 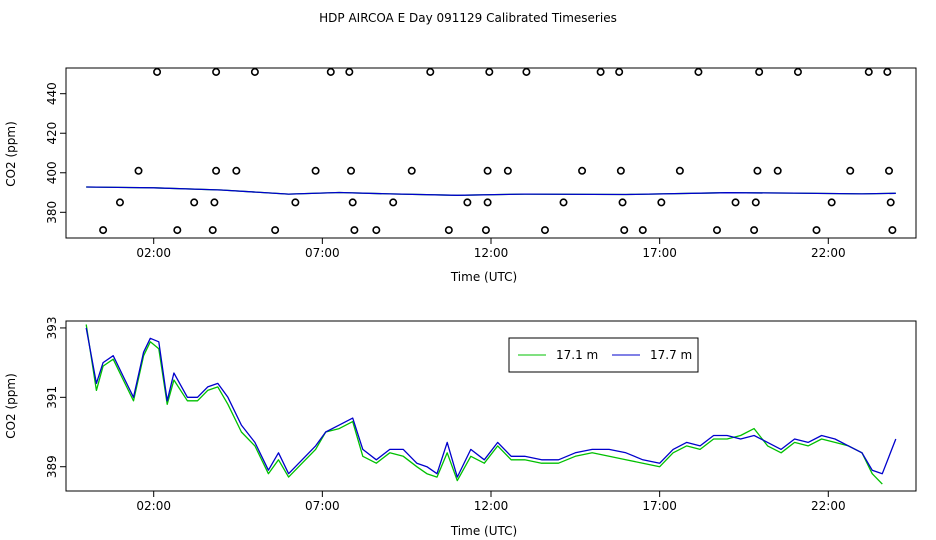 I want to click on y-tick-label: 440, so click(x=52, y=93).